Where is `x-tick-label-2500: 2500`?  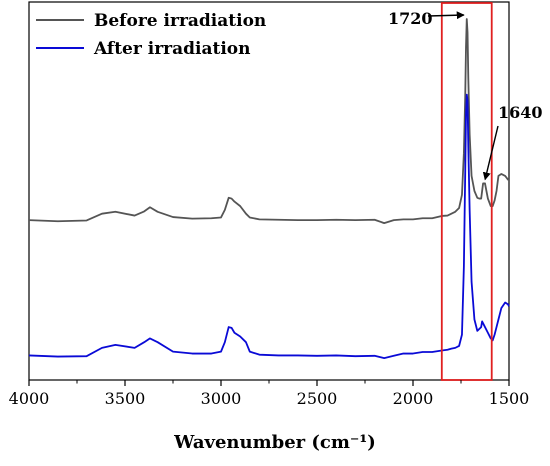 x-tick-label-2500: 2500 is located at coordinates (317, 398).